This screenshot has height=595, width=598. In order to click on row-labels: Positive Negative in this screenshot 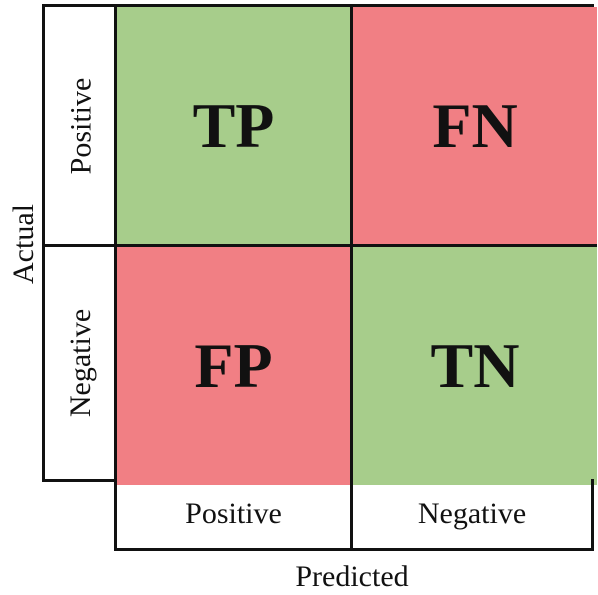, I will do `click(79, 243)`.